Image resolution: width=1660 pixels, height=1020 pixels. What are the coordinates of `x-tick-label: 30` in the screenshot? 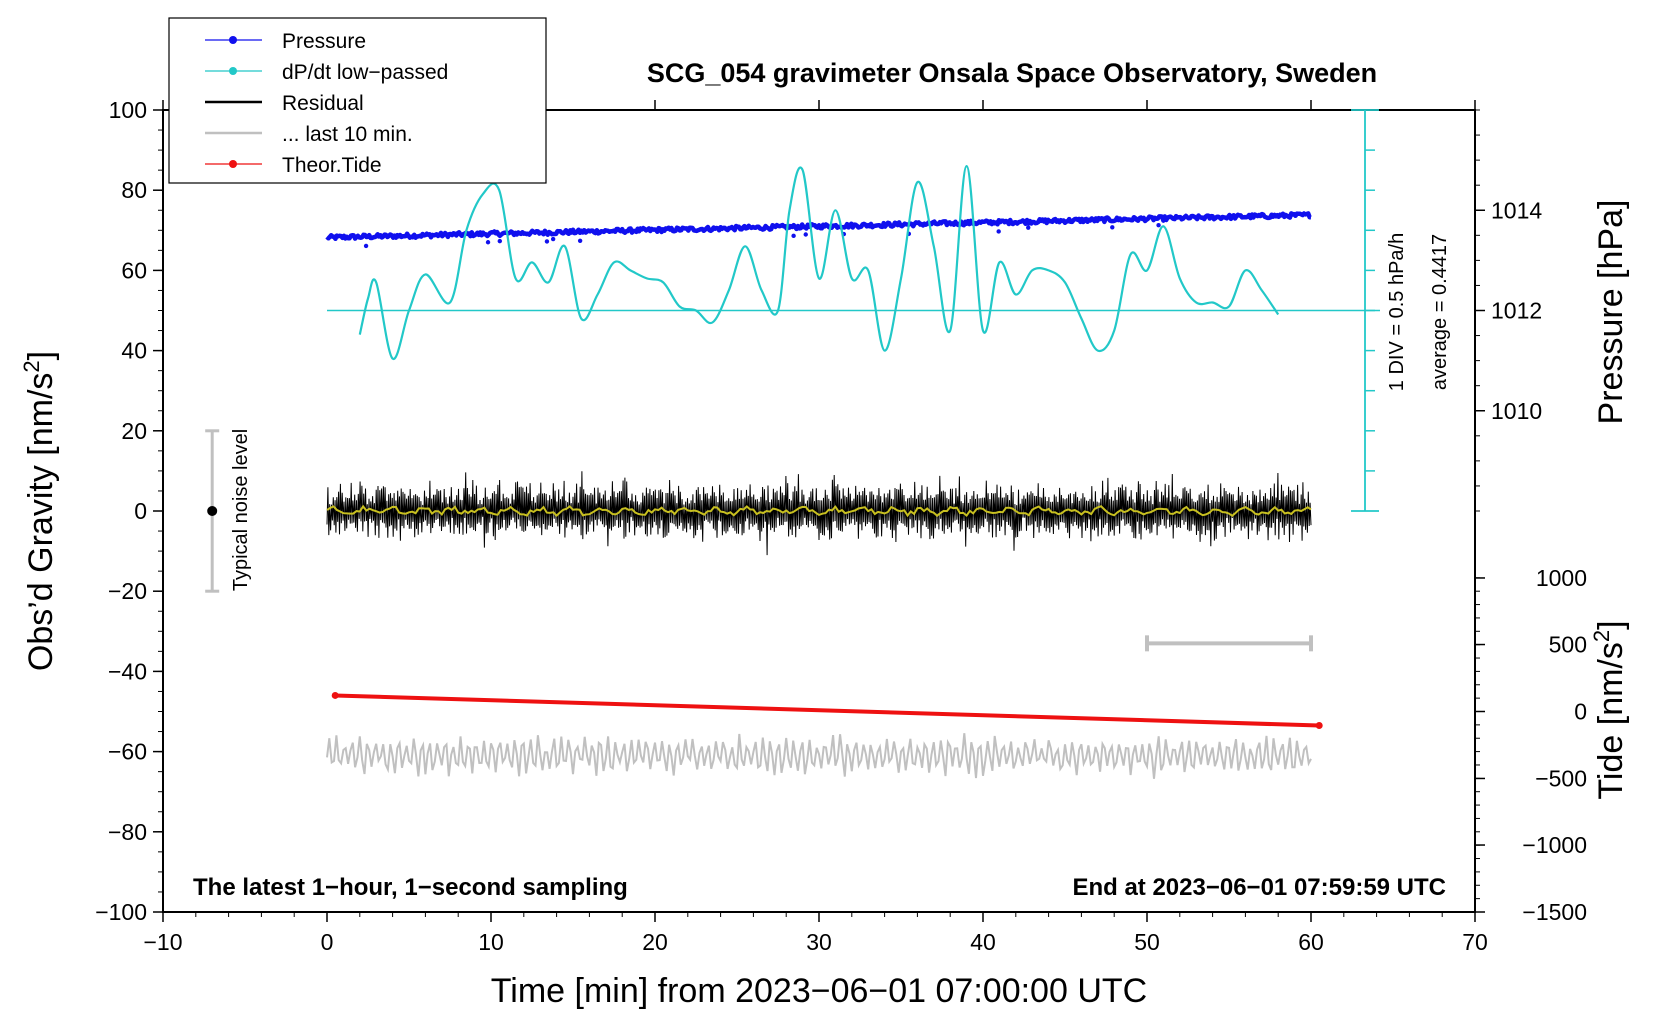 It's located at (819, 942).